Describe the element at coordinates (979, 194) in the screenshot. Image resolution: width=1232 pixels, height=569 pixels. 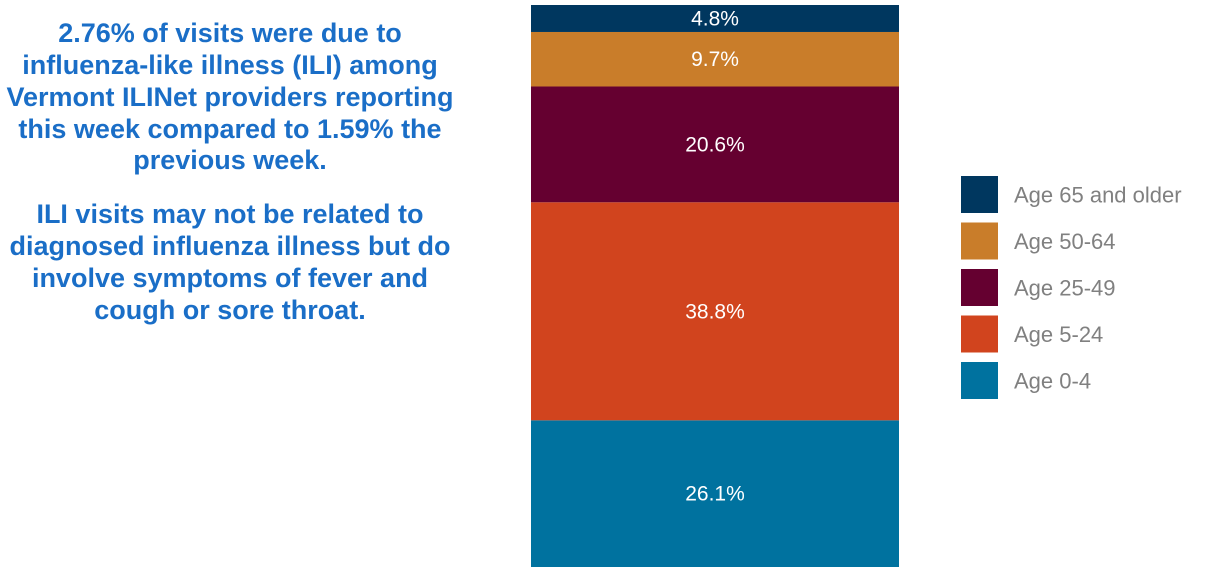
I see `legend-swatch-age-65-and-older` at that location.